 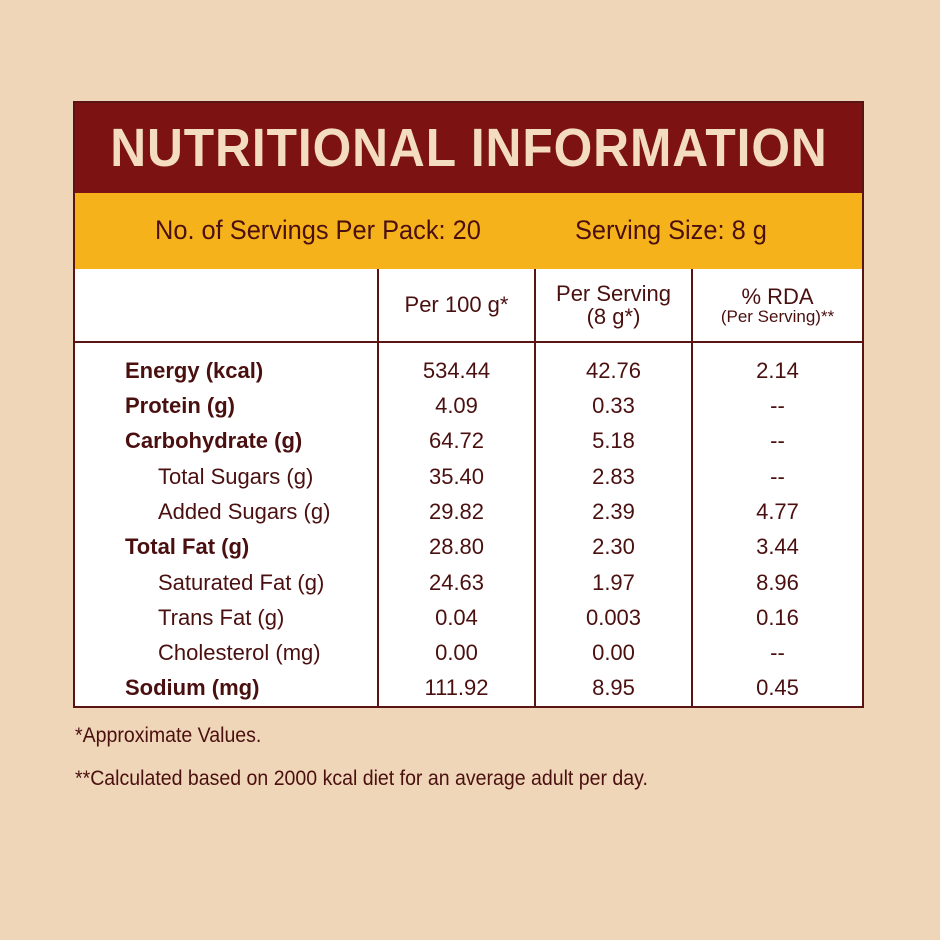 I want to click on nutrient-label: Cholesterol (mg), so click(x=239, y=652).